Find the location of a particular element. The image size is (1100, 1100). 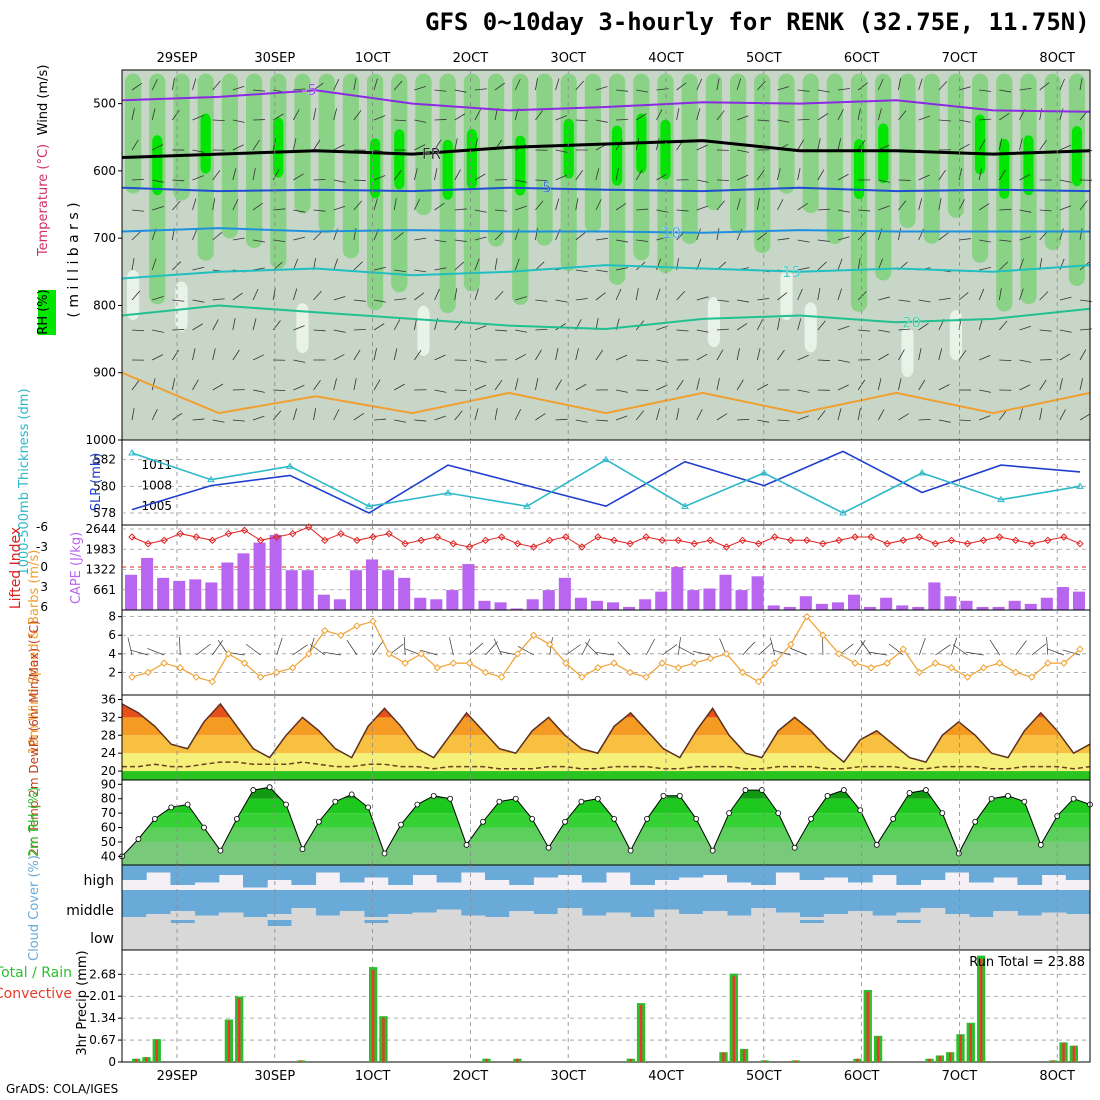

precip-tick-label: 0.67 is located at coordinates (102, 1040).